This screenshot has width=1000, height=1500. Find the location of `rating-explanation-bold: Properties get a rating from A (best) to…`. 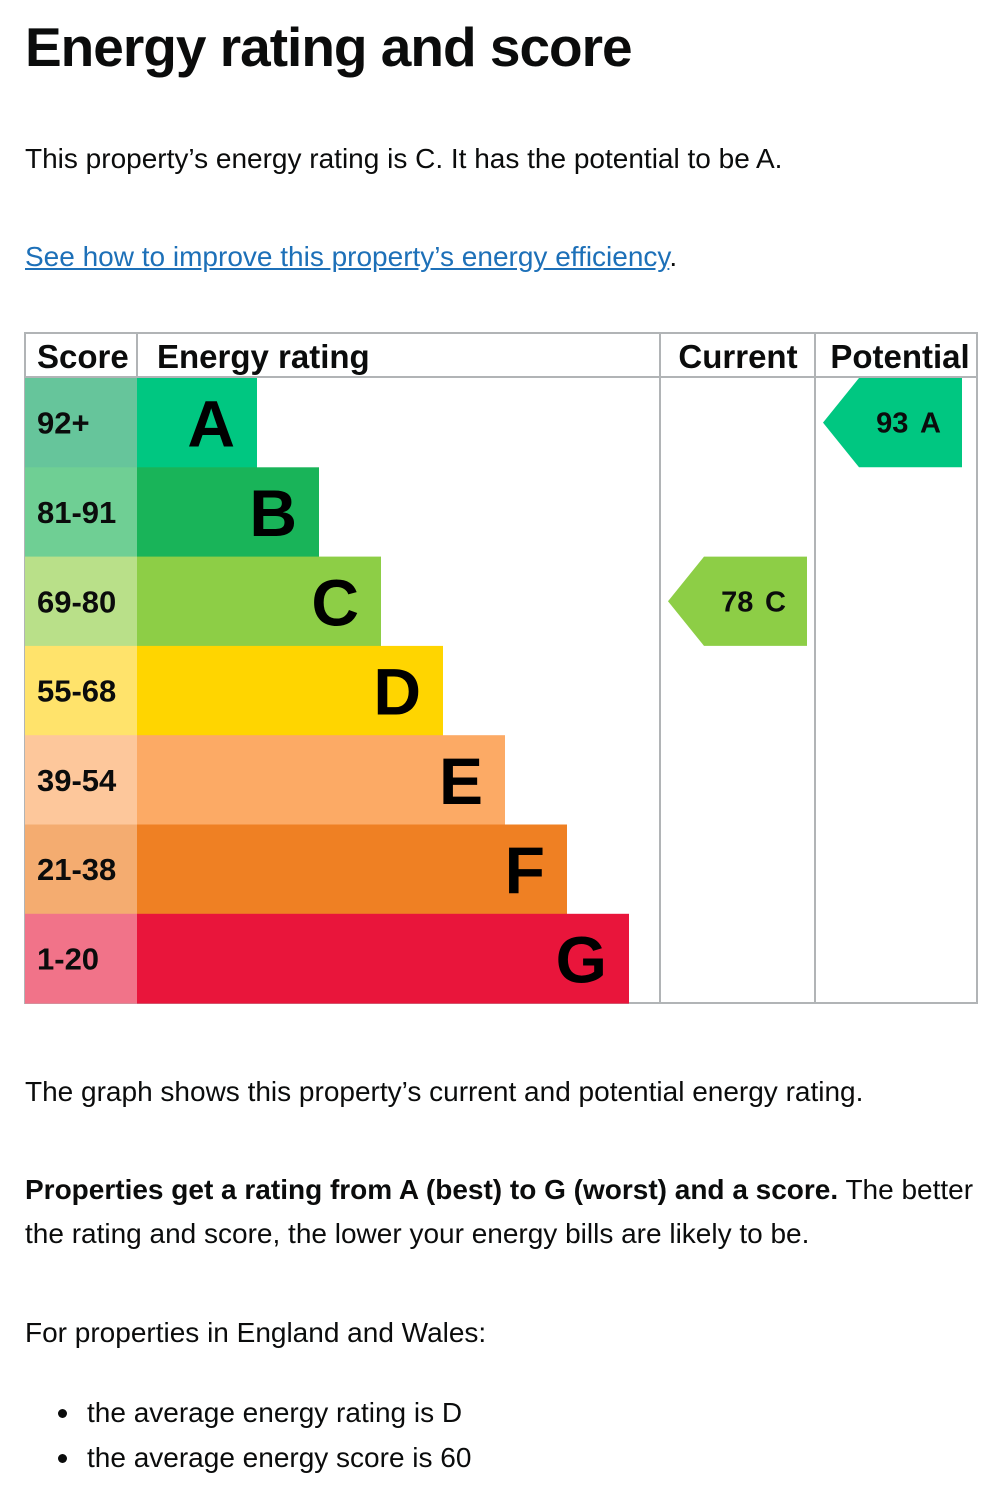

rating-explanation-bold: Properties get a rating from A (best) to… is located at coordinates (432, 1189).